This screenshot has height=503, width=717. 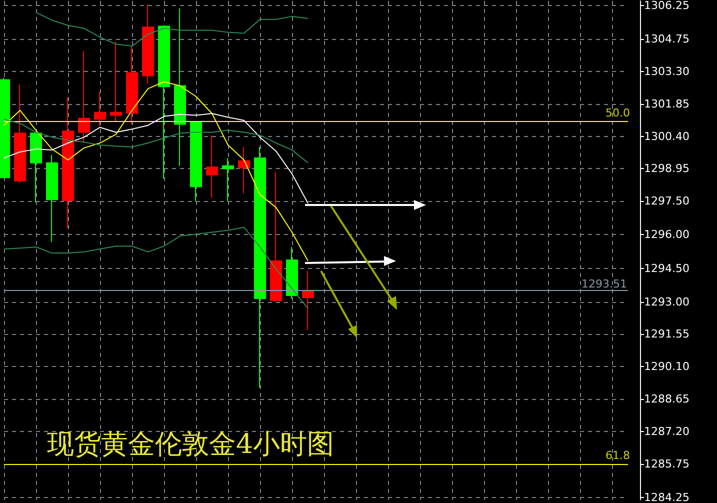 I want to click on y-tick-label: 1296.00, so click(x=667, y=235).